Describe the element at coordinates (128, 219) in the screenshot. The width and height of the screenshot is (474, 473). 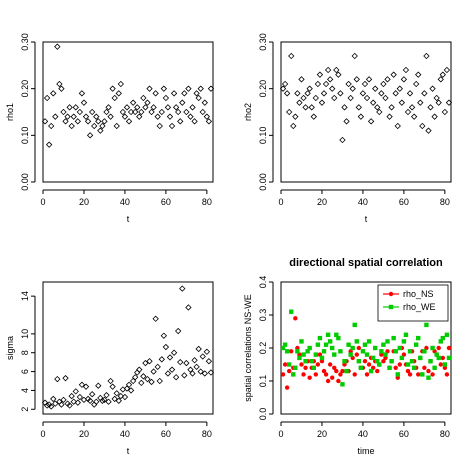
I see `x-axis-title: t` at that location.